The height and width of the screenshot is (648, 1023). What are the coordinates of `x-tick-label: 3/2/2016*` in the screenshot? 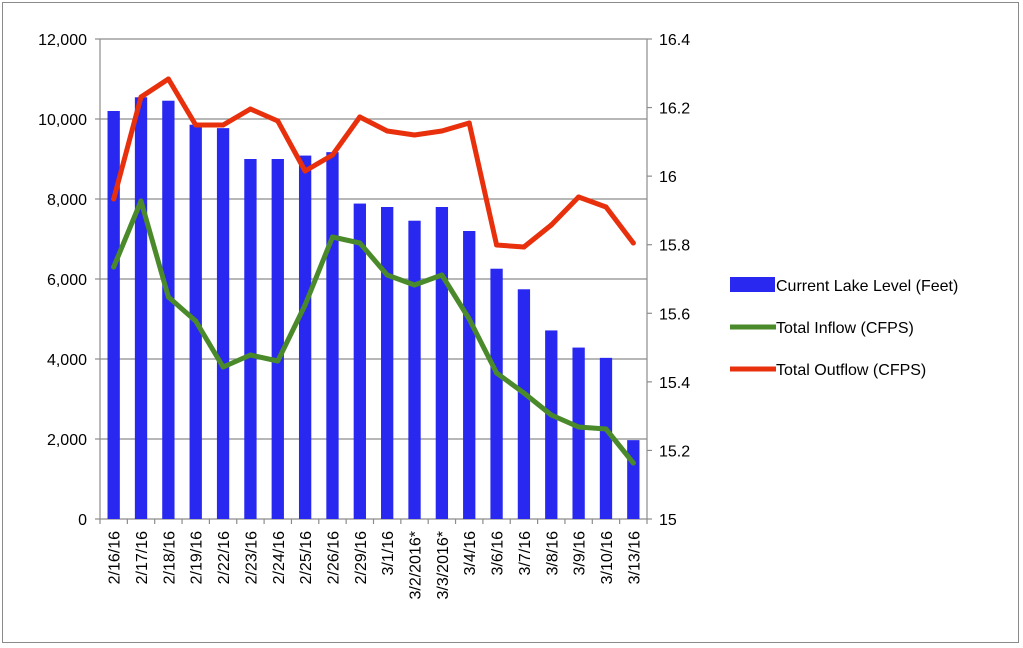 It's located at (416, 565).